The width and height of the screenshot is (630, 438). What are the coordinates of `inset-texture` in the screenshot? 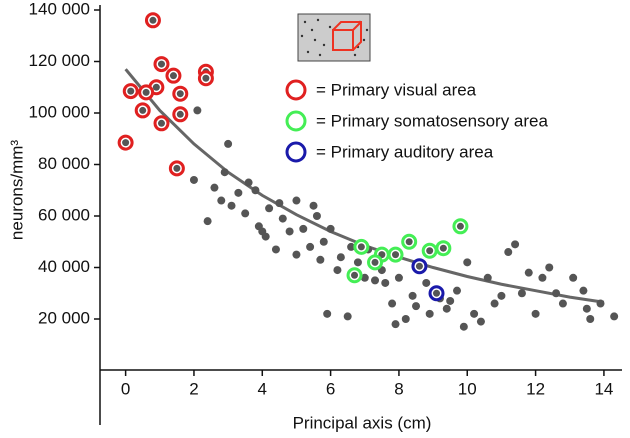 It's located at (334, 37).